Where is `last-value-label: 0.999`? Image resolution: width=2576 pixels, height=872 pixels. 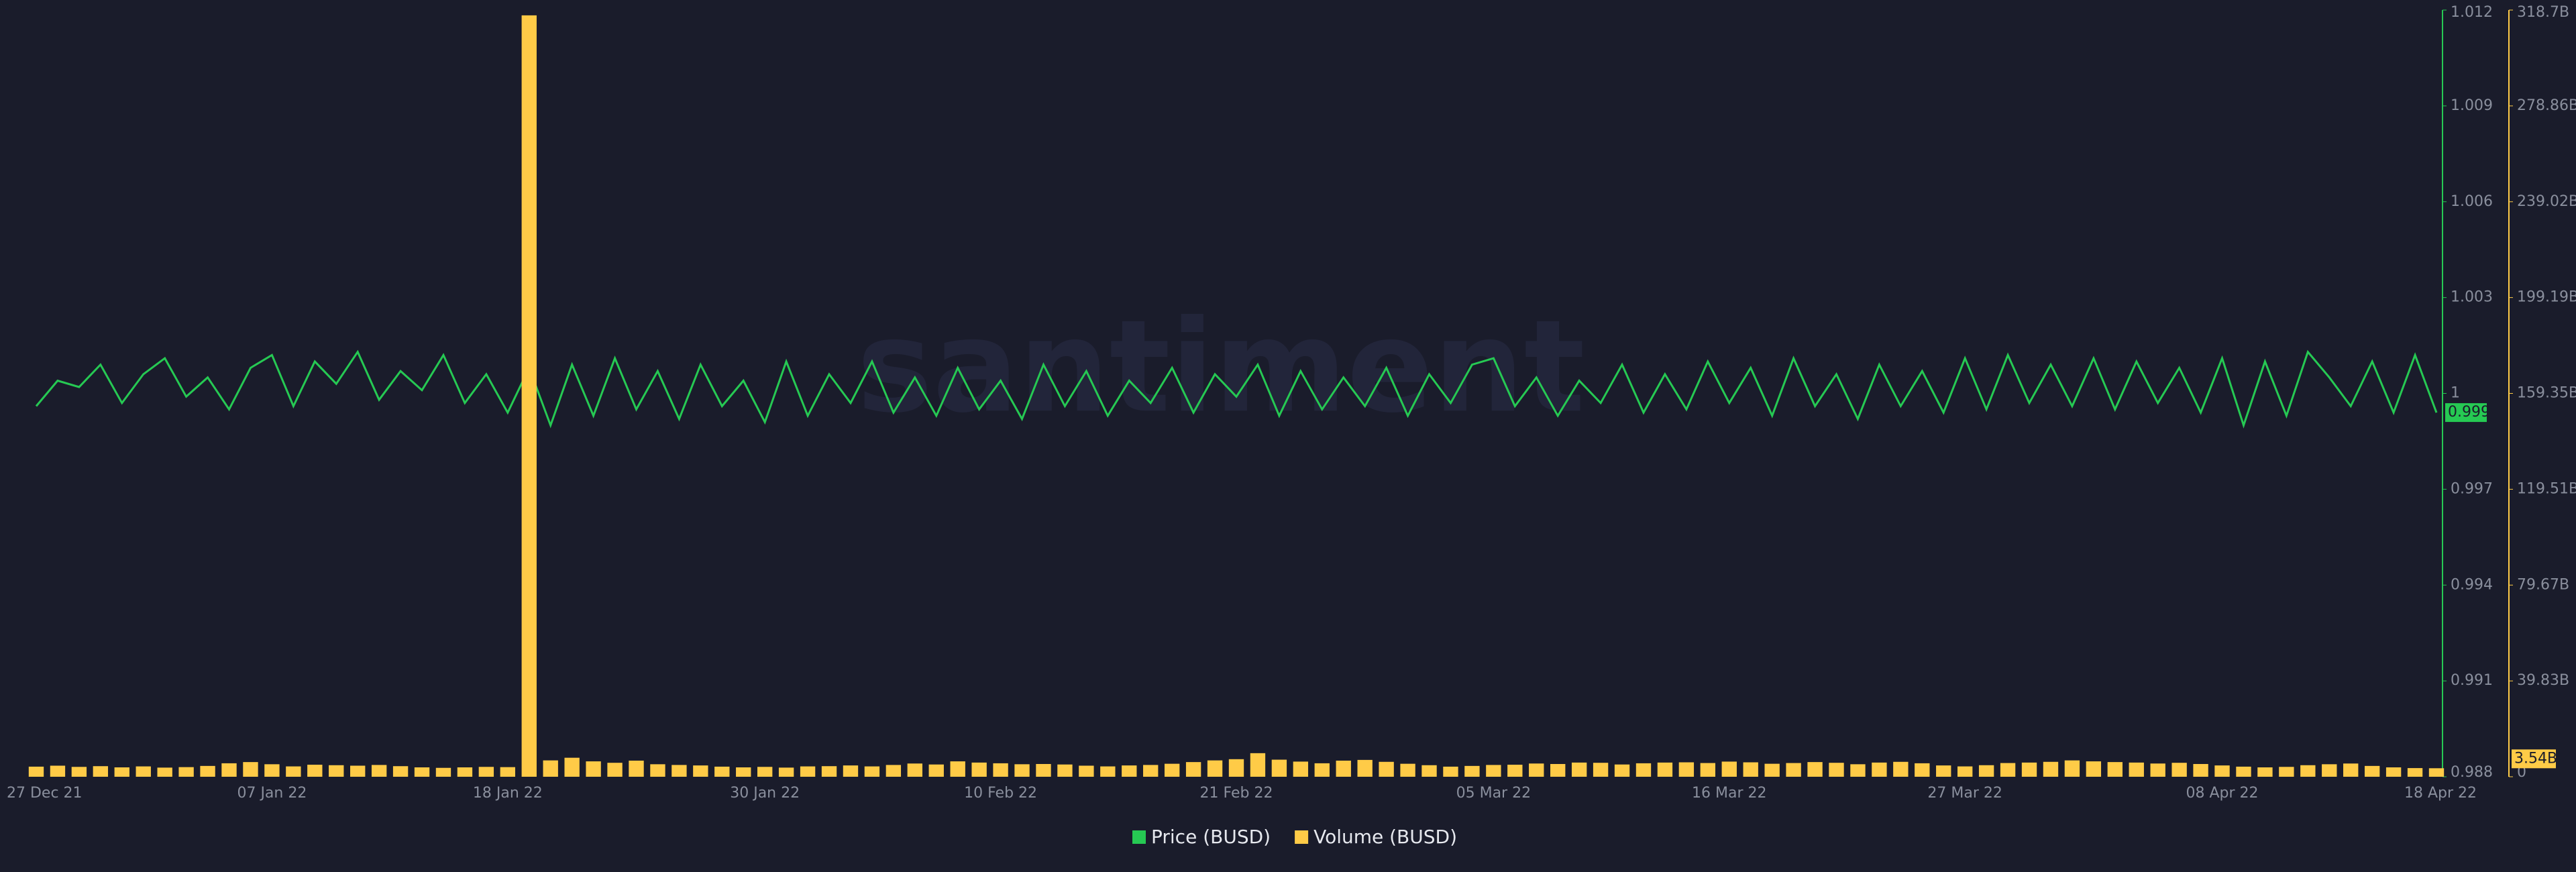 last-value-label: 0.999 is located at coordinates (2469, 413).